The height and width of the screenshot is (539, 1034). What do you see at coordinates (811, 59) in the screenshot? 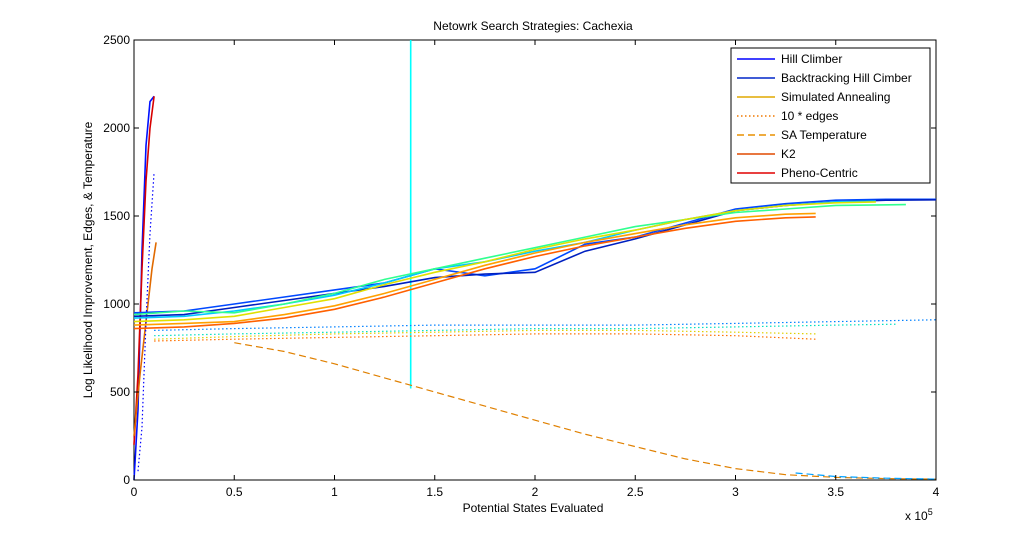
I see `legend-item-label: Hill Climber` at bounding box center [811, 59].